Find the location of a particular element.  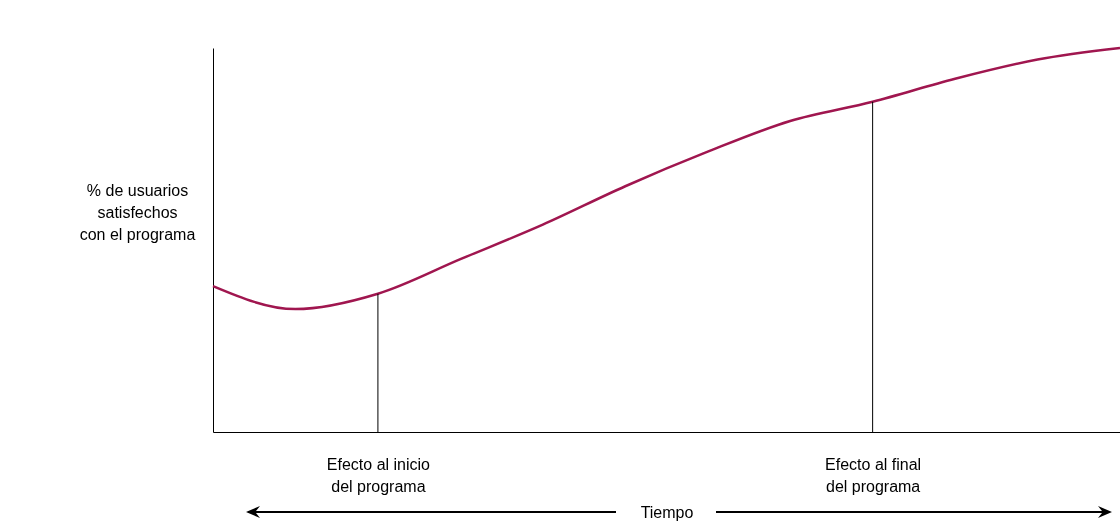

x-axis-title: Tiempo is located at coordinates (667, 512).